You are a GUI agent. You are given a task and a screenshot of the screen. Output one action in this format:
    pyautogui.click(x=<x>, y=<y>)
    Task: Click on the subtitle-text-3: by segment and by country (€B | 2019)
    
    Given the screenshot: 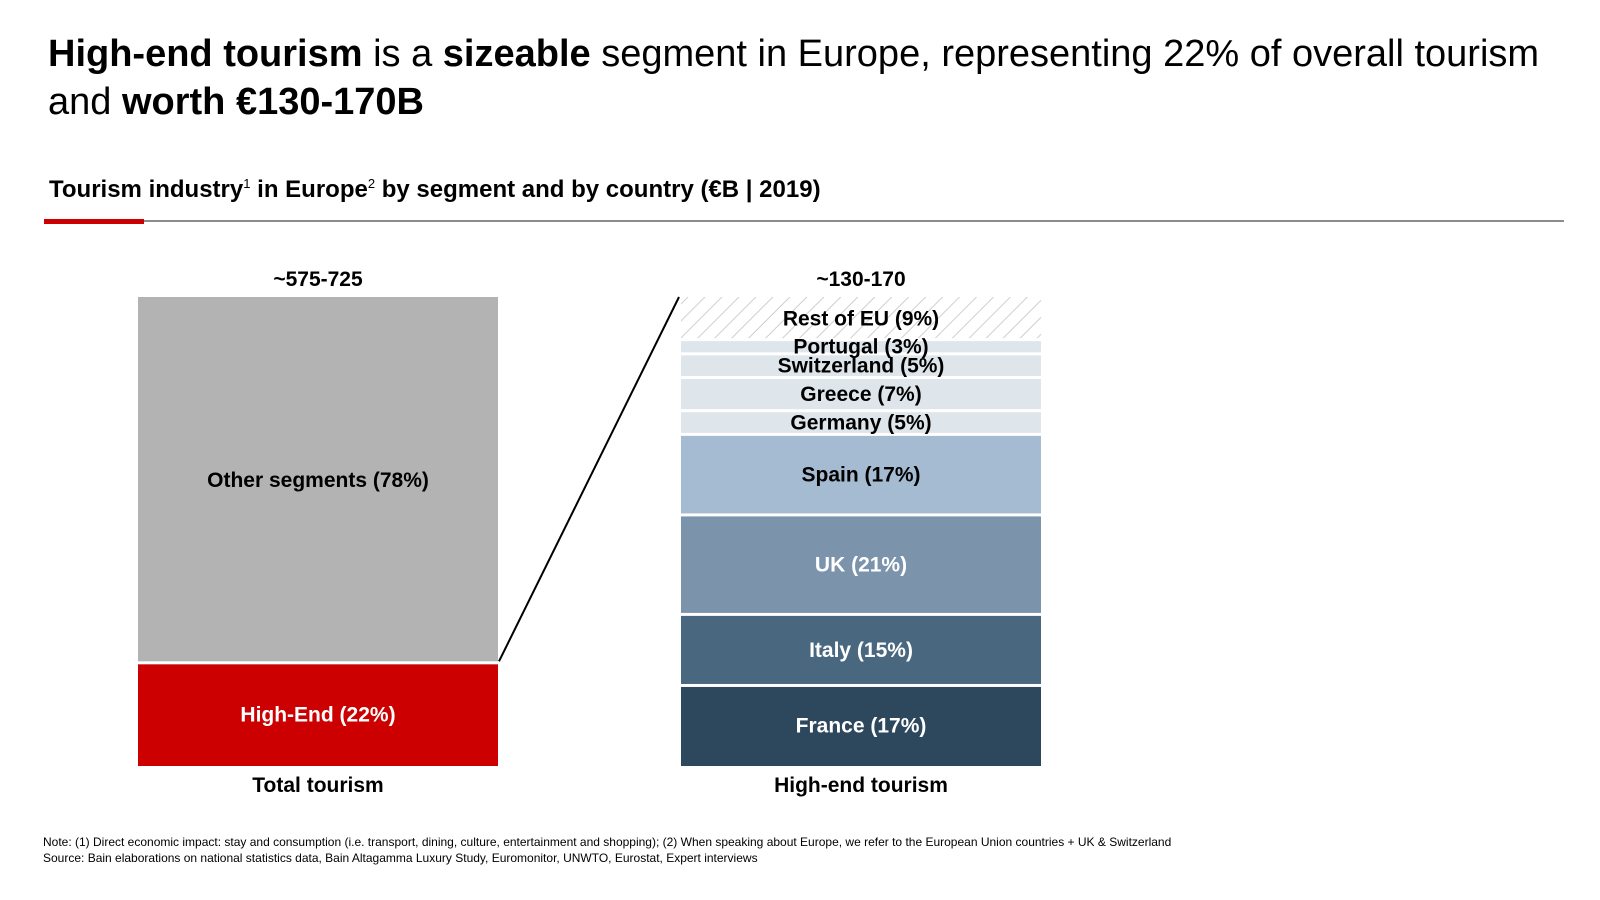 What is the action you would take?
    pyautogui.click(x=598, y=189)
    